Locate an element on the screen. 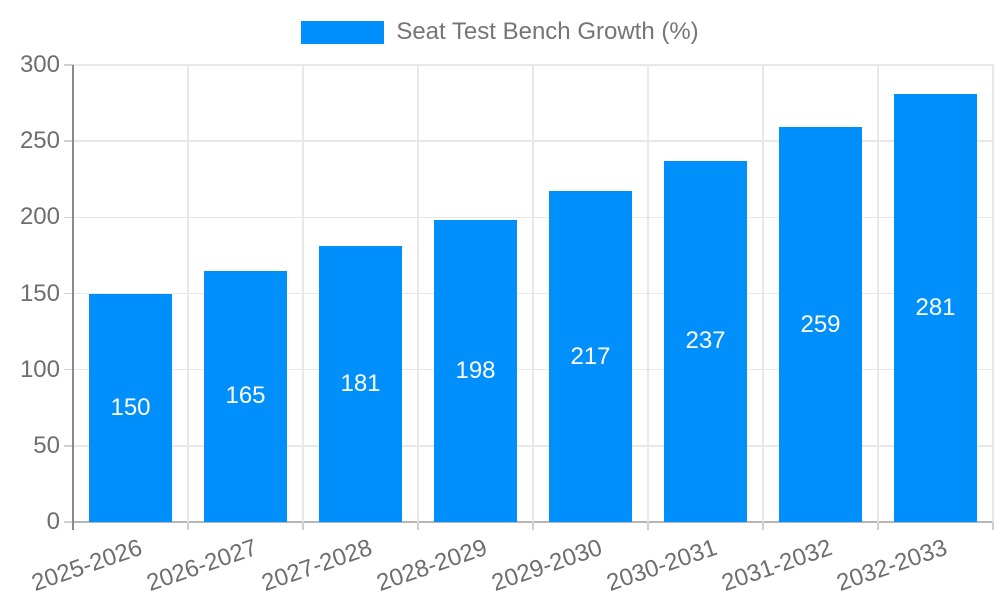  x-axis-label: 2030-2031 is located at coordinates (661, 565).